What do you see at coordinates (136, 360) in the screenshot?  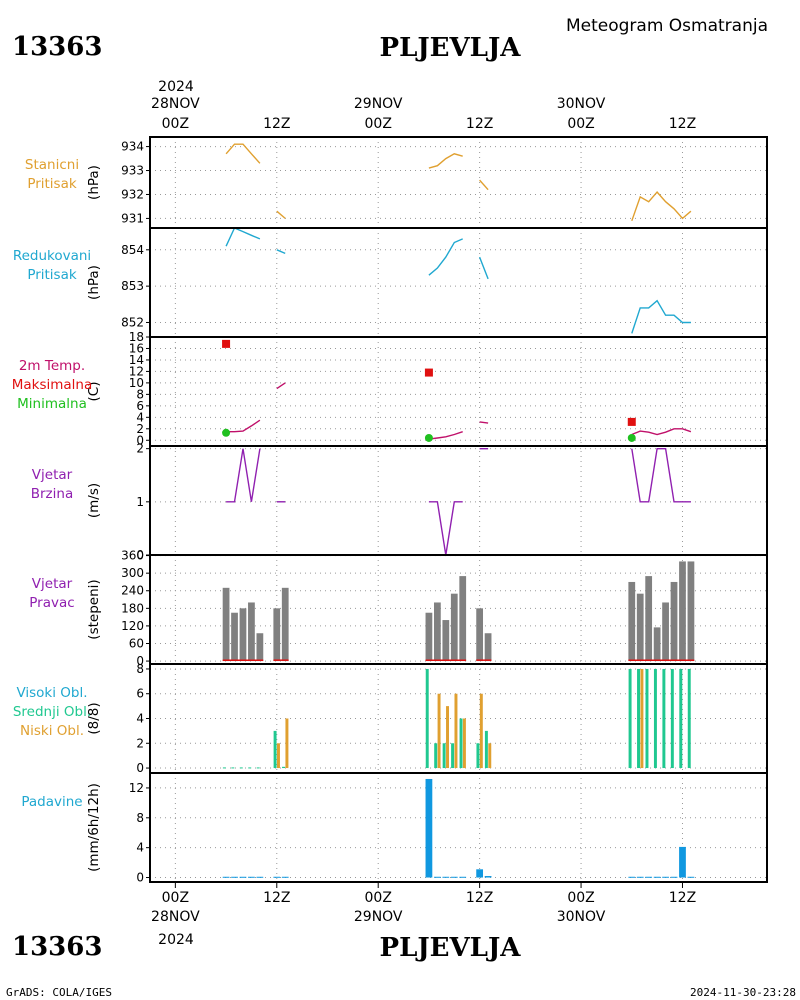 I see `y-tick-label: 14` at bounding box center [136, 360].